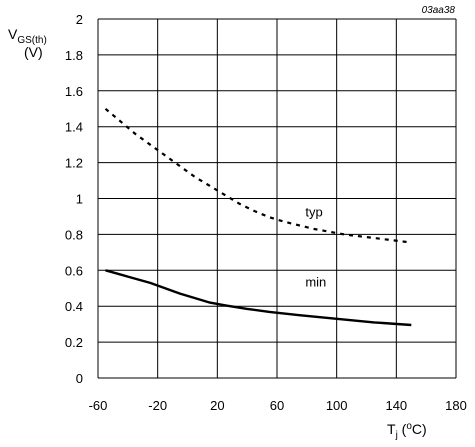 This screenshot has height=447, width=475. I want to click on x-tick-label: -60, so click(98, 405).